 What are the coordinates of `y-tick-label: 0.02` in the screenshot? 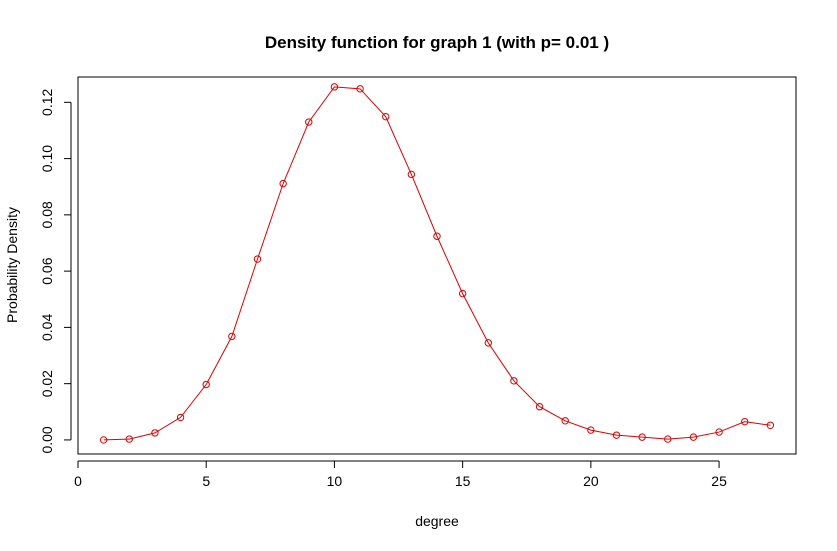 It's located at (47, 383).